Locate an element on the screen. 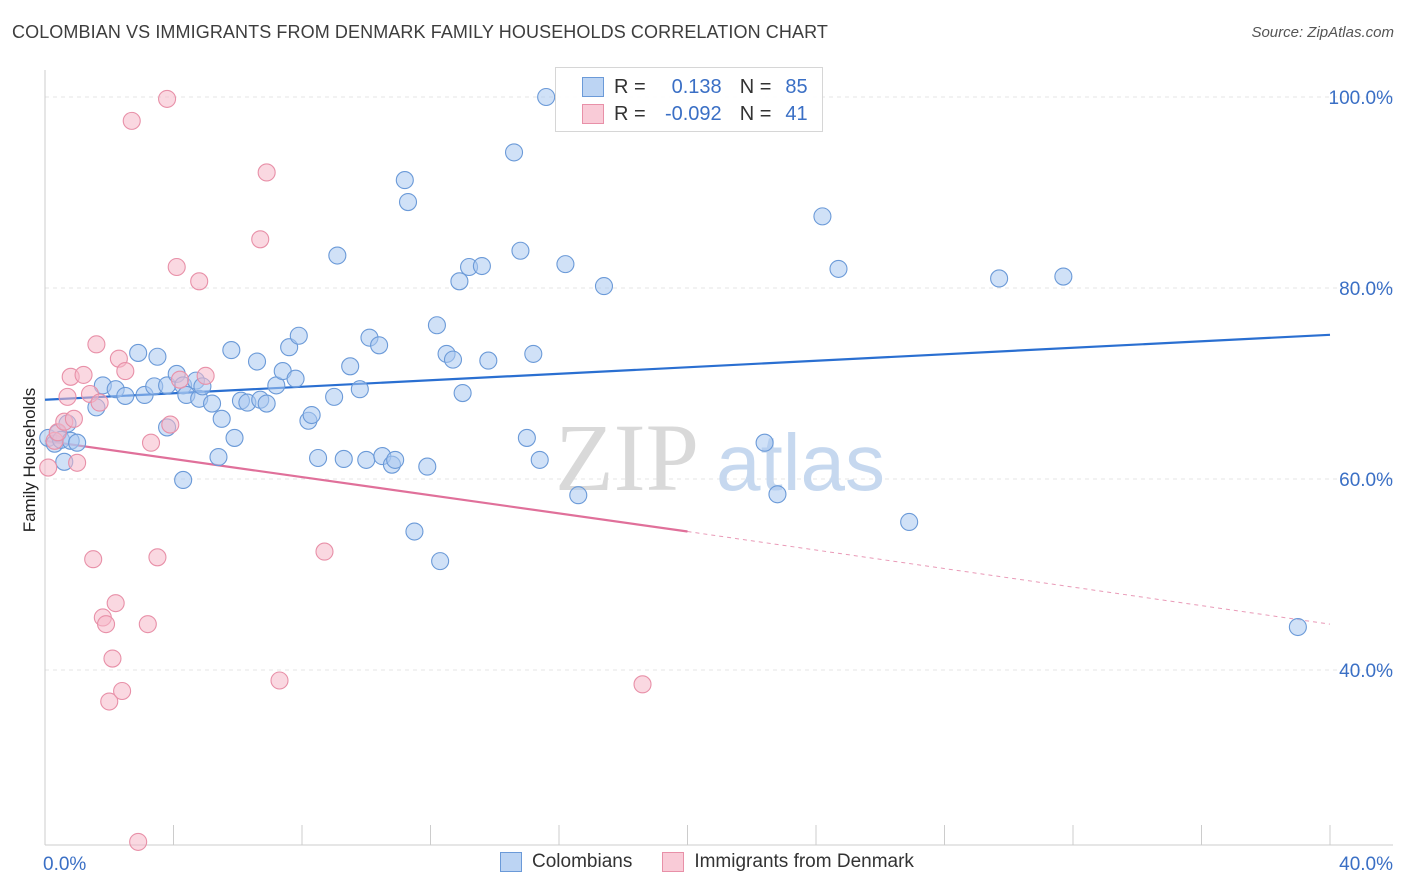 The width and height of the screenshot is (1406, 892). legend-item-denmark: Immigrants from Denmark is located at coordinates (788, 862).